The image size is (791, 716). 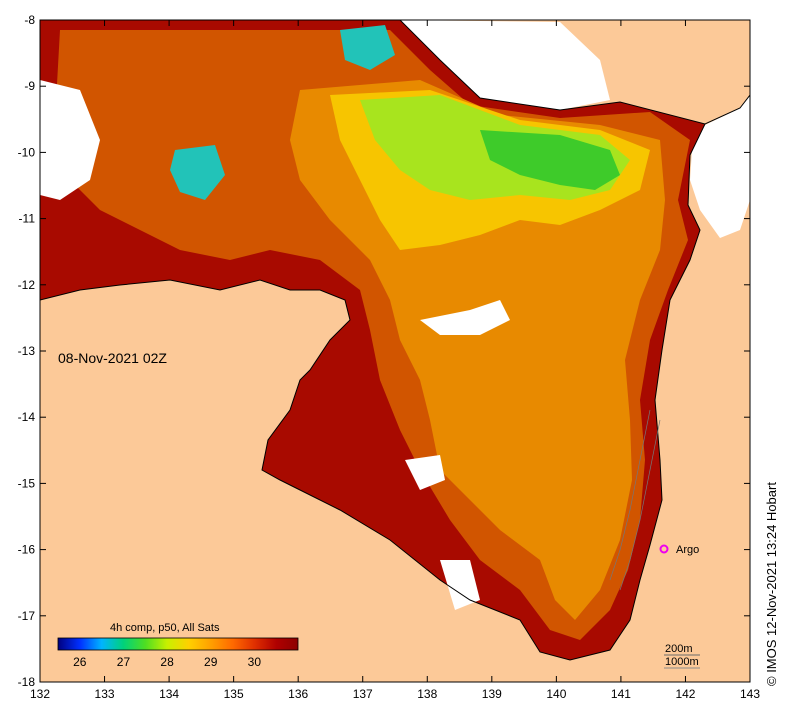 What do you see at coordinates (197, 172) in the screenshot?
I see `sst-layer-cyan-patch-west` at bounding box center [197, 172].